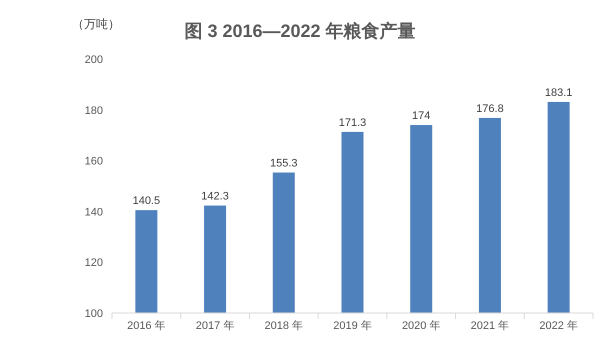 This screenshot has width=605, height=340. What do you see at coordinates (352, 122) in the screenshot?
I see `data-label: 171.3` at bounding box center [352, 122].